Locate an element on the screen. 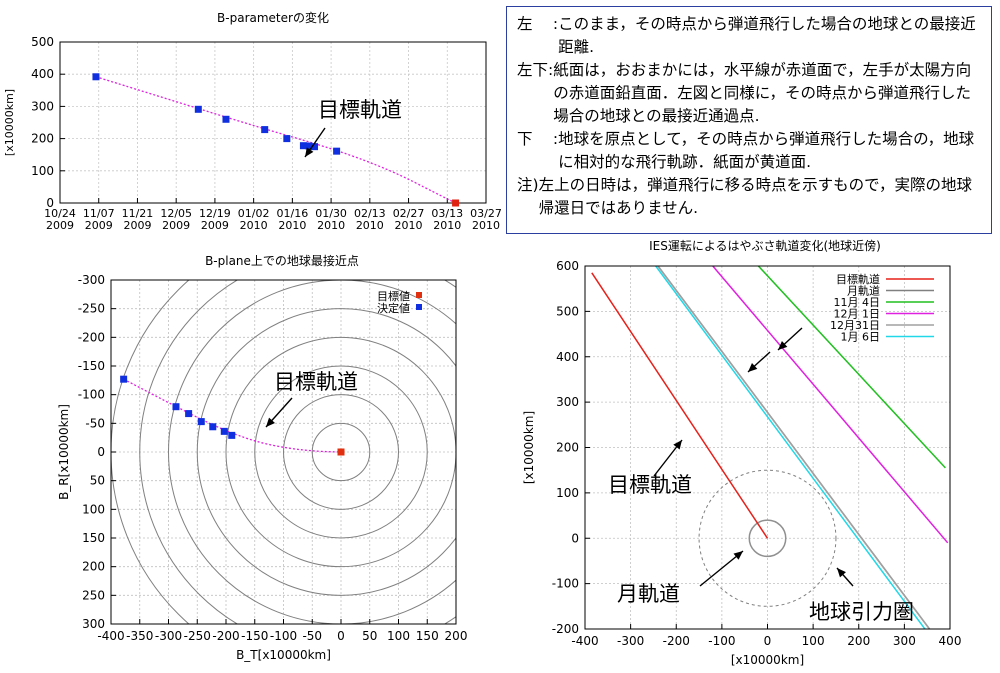 The width and height of the screenshot is (1000, 673). grid is located at coordinates (273, 122).